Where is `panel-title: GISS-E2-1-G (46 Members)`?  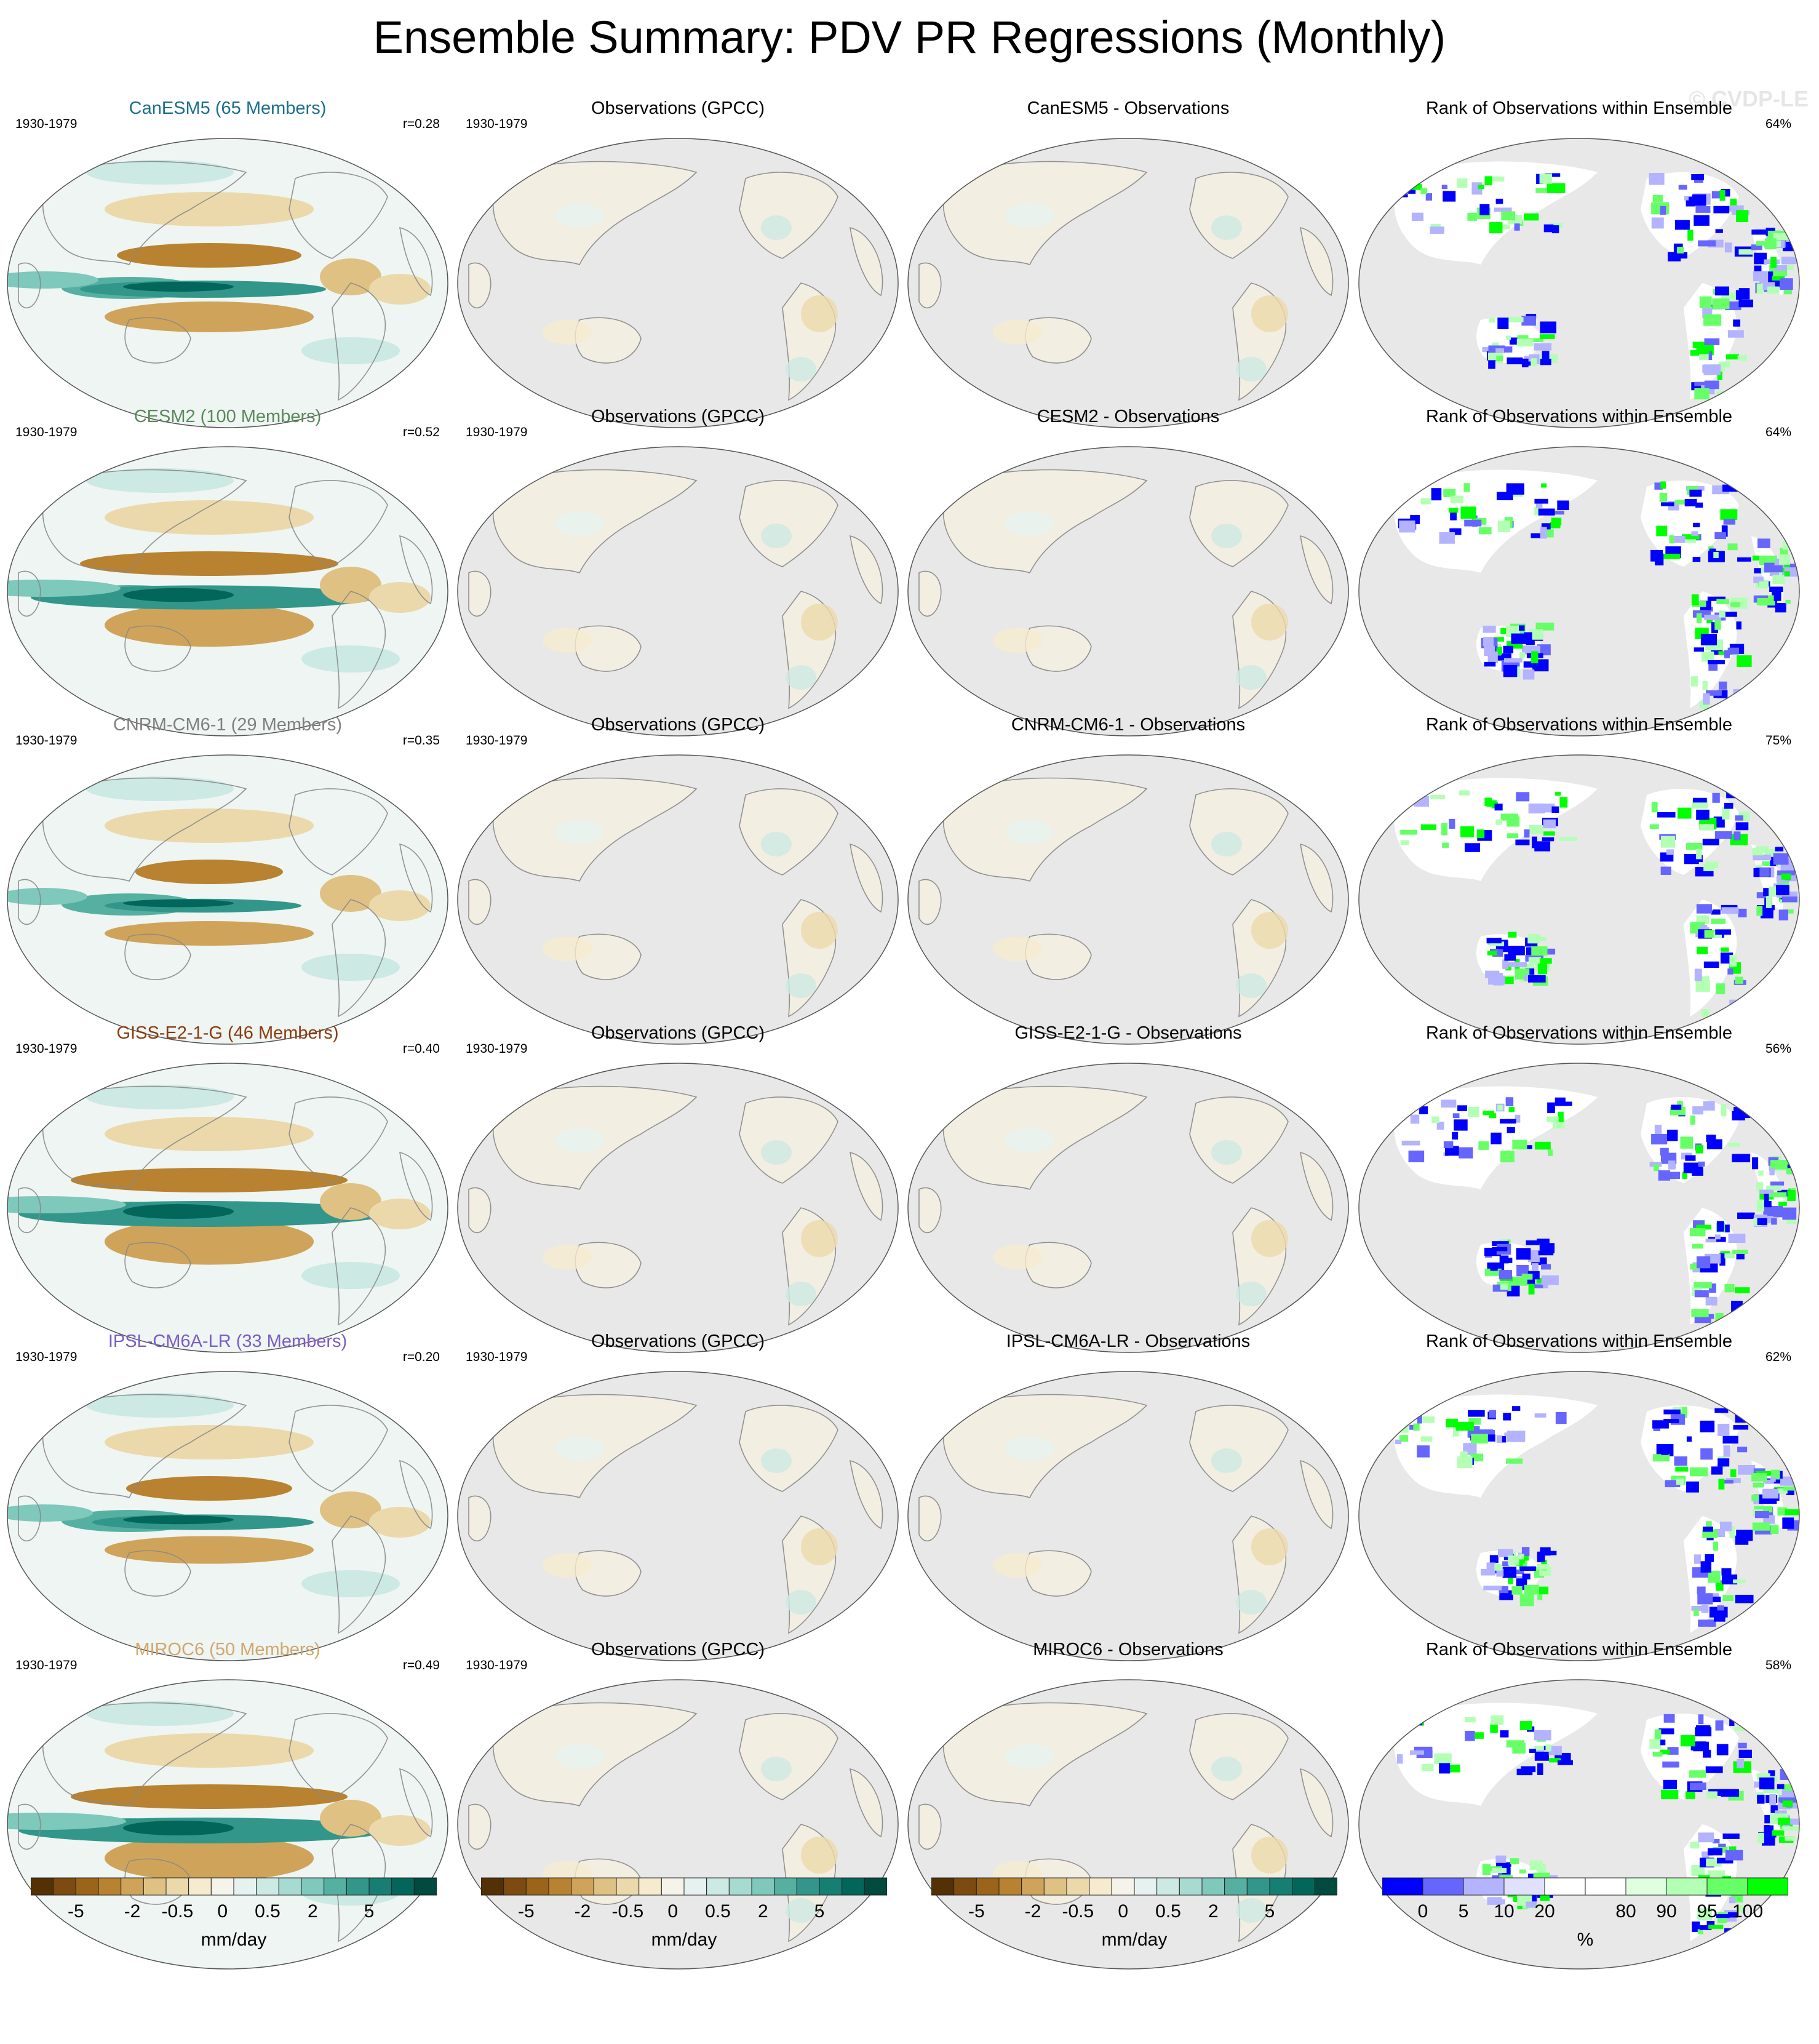 panel-title: GISS-E2-1-G (46 Members) is located at coordinates (227, 1033).